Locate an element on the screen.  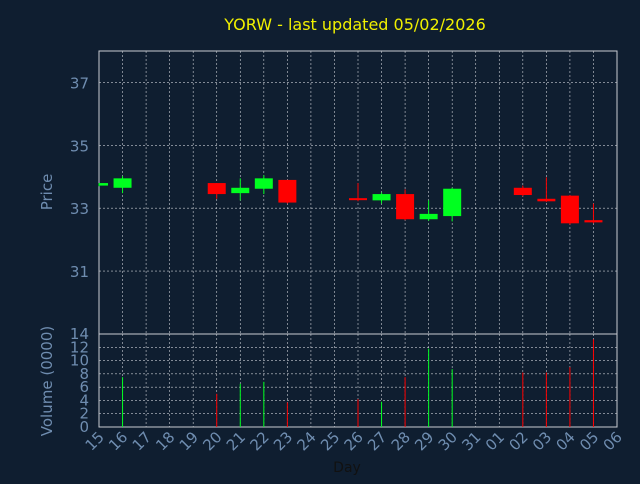
volume-tick-label: 14 is located at coordinates (79, 334).